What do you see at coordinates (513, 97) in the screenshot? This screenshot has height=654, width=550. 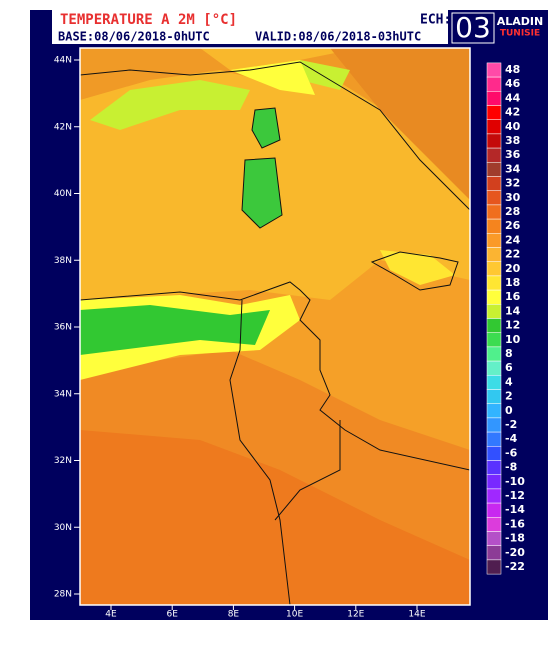 I see `colorbar-label: 44` at bounding box center [513, 97].